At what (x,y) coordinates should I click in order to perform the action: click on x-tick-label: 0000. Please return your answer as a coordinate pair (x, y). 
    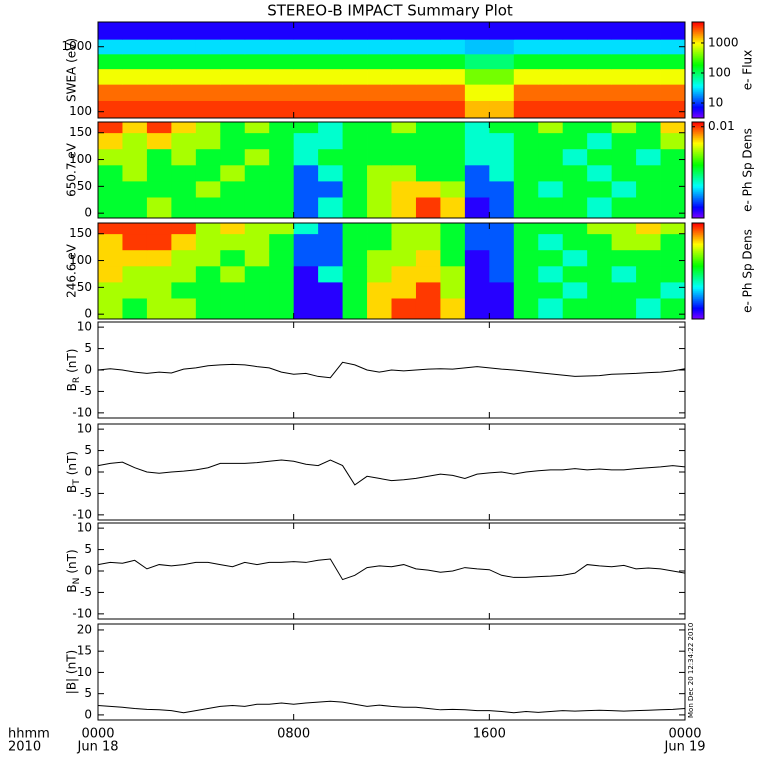
    Looking at the image, I should click on (97, 734).